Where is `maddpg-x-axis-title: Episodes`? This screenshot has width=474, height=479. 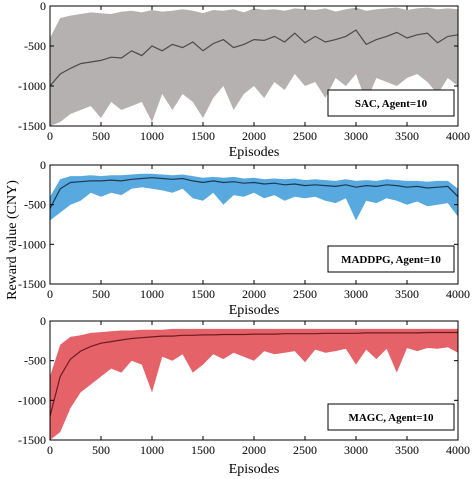 maddpg-x-axis-title: Episodes is located at coordinates (254, 310).